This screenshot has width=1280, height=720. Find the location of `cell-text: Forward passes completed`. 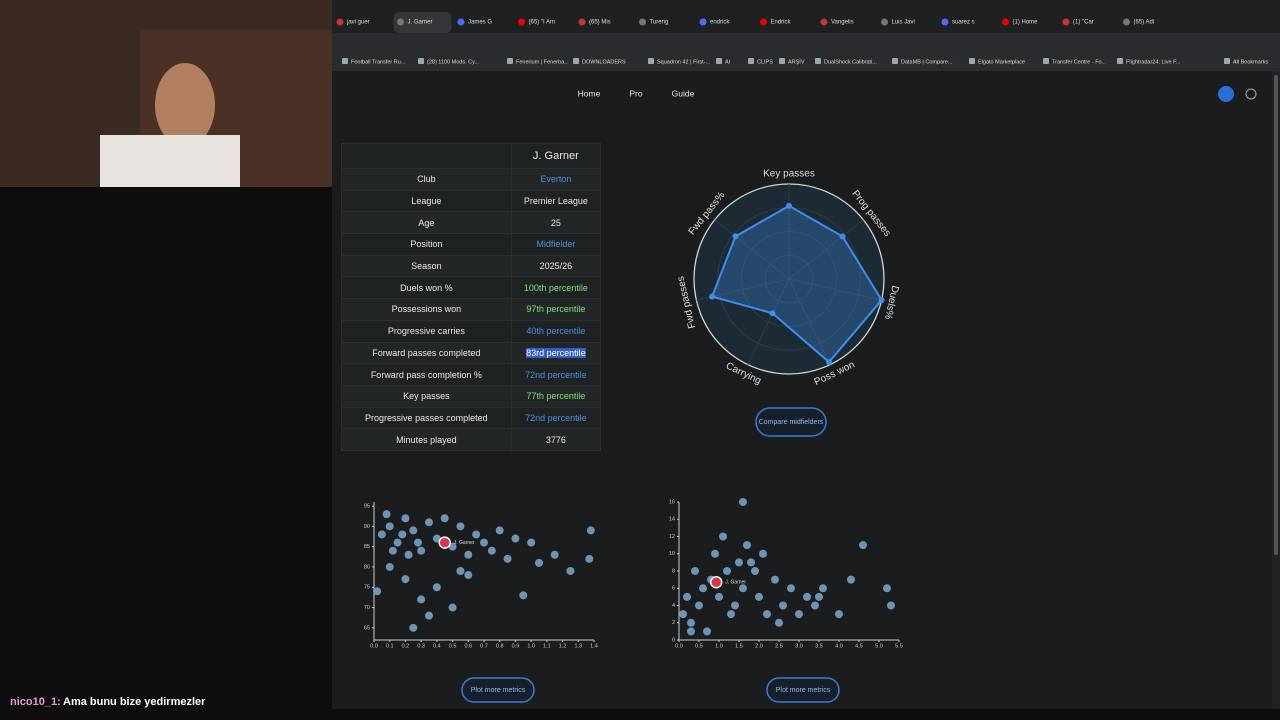

cell-text: Forward passes completed is located at coordinates (426, 352).